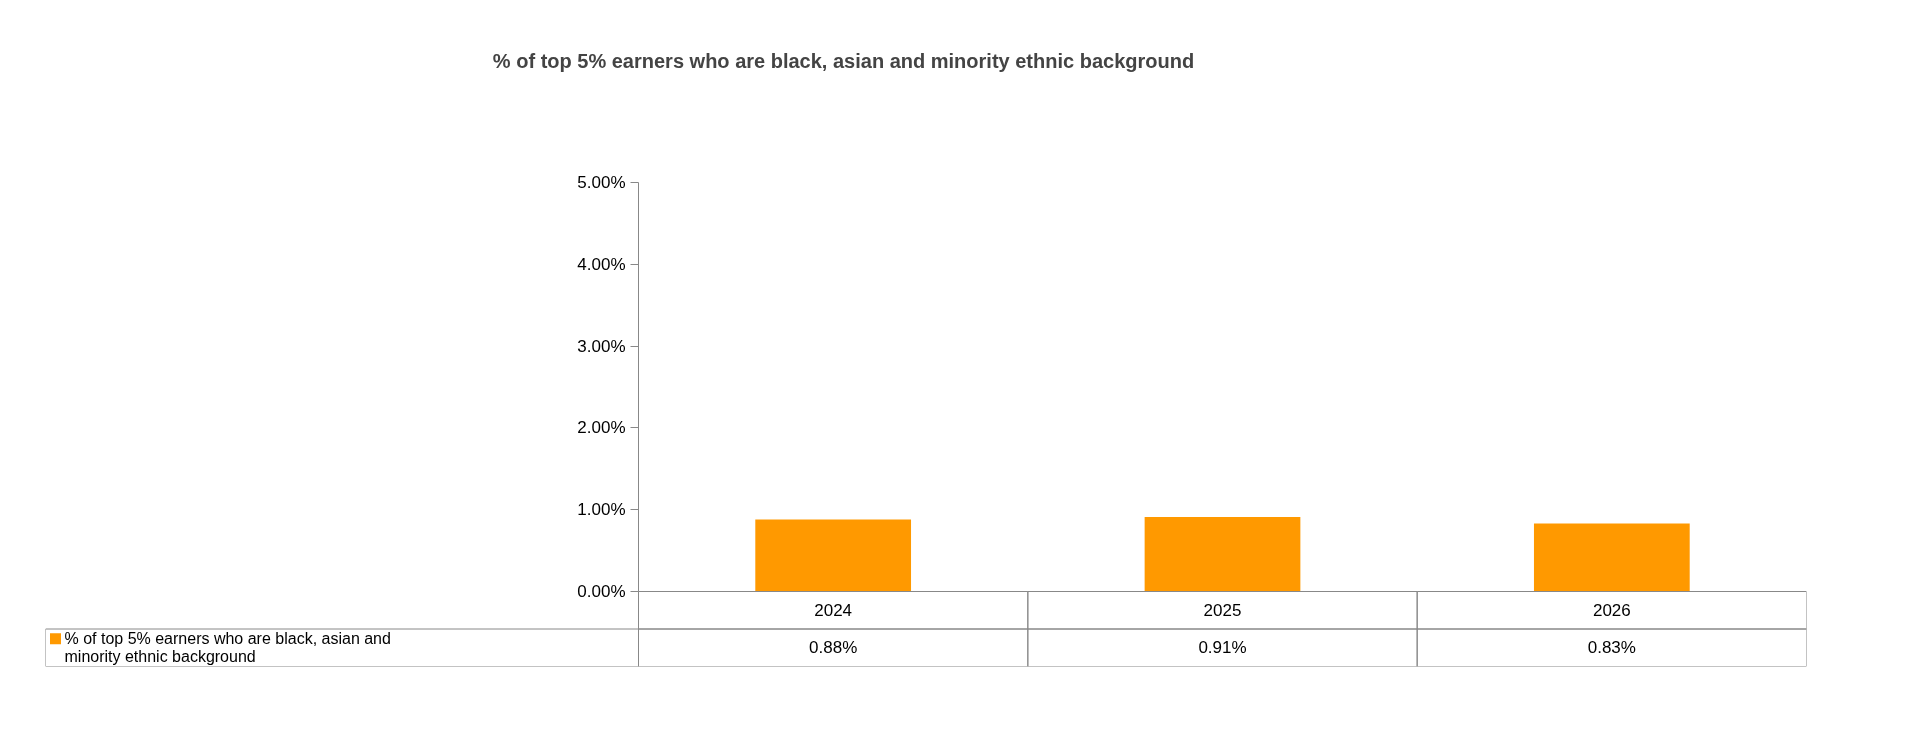 The height and width of the screenshot is (742, 1907). Describe the element at coordinates (601, 510) in the screenshot. I see `y-tick-label: 1.00%` at that location.